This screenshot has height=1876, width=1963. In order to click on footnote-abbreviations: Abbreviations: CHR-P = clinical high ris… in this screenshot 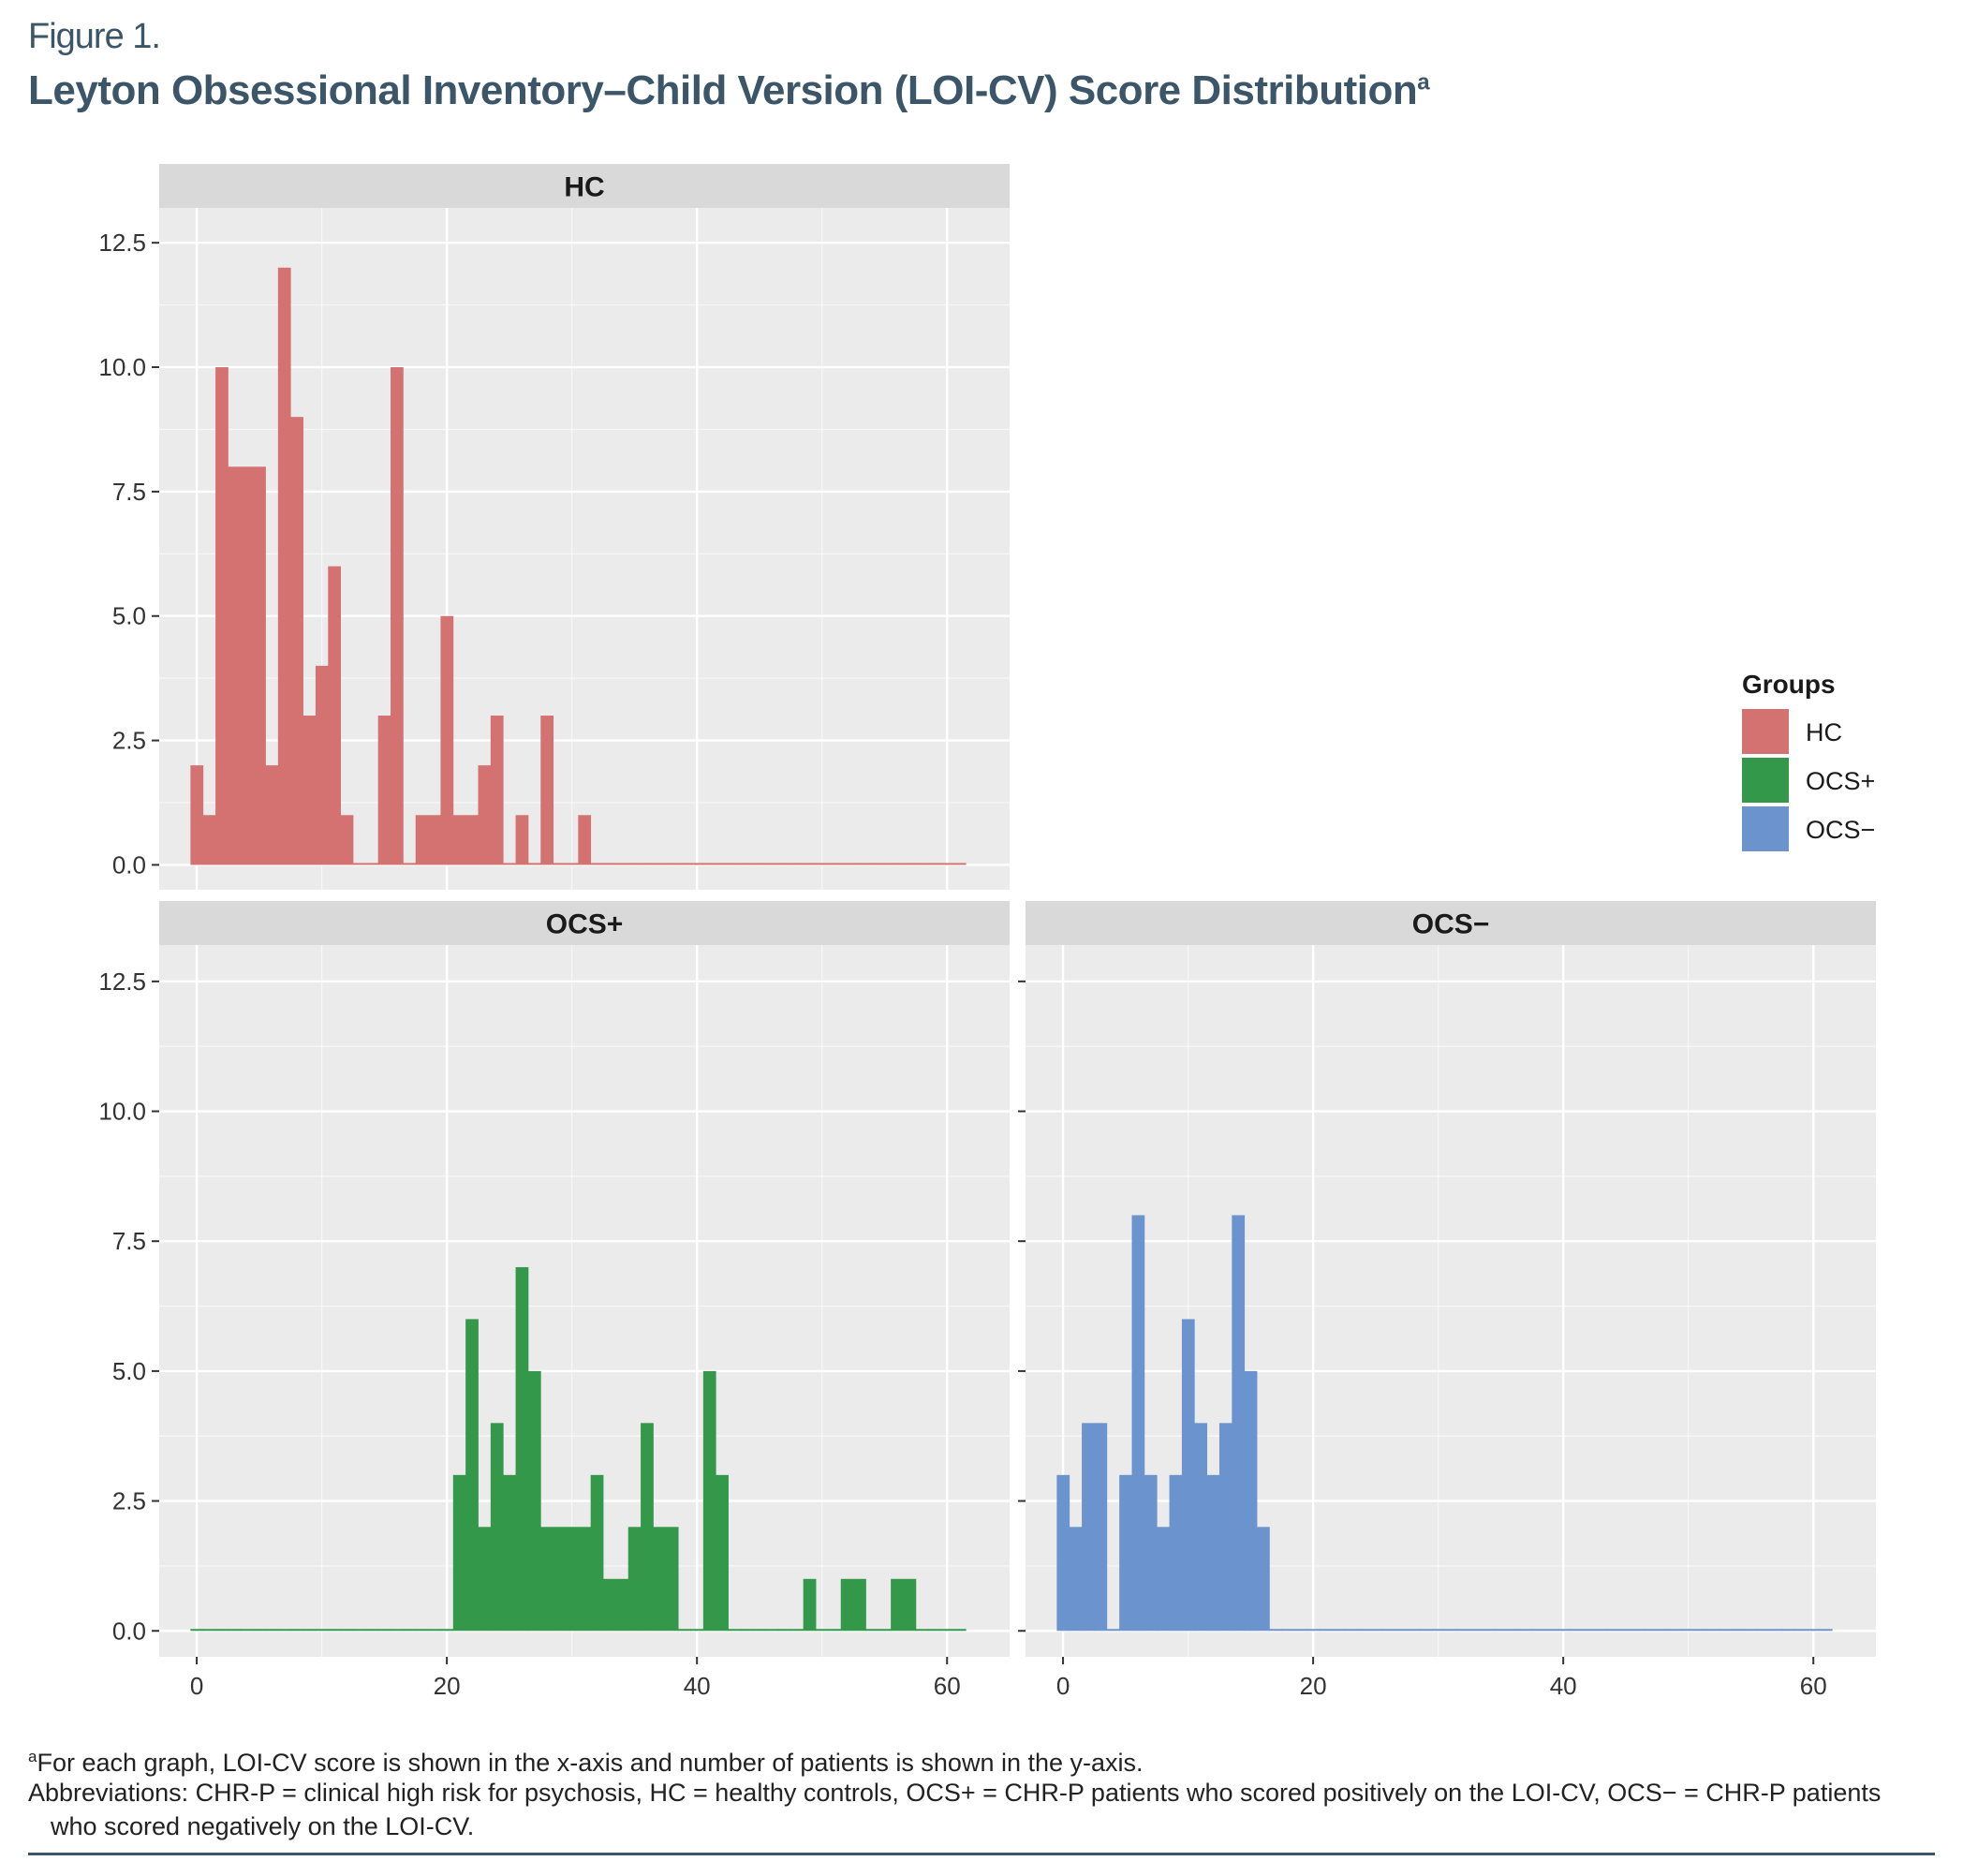, I will do `click(954, 1809)`.